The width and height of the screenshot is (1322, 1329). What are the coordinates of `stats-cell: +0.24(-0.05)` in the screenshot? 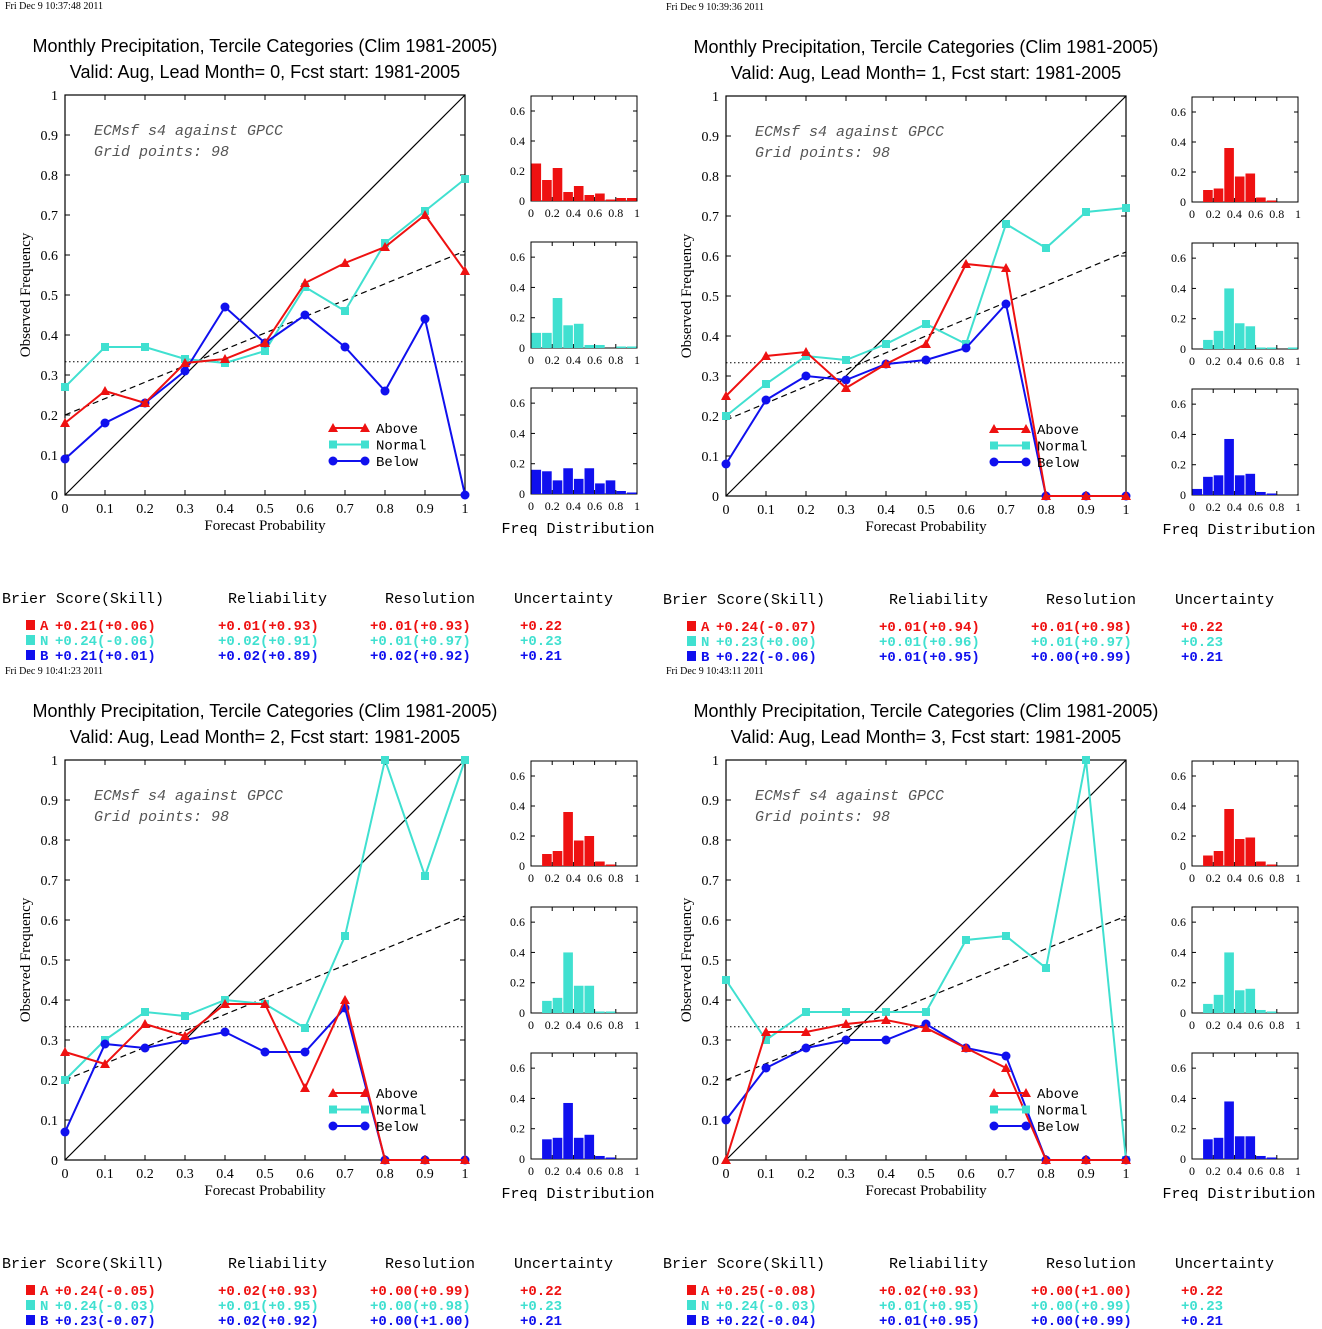 It's located at (105, 1292).